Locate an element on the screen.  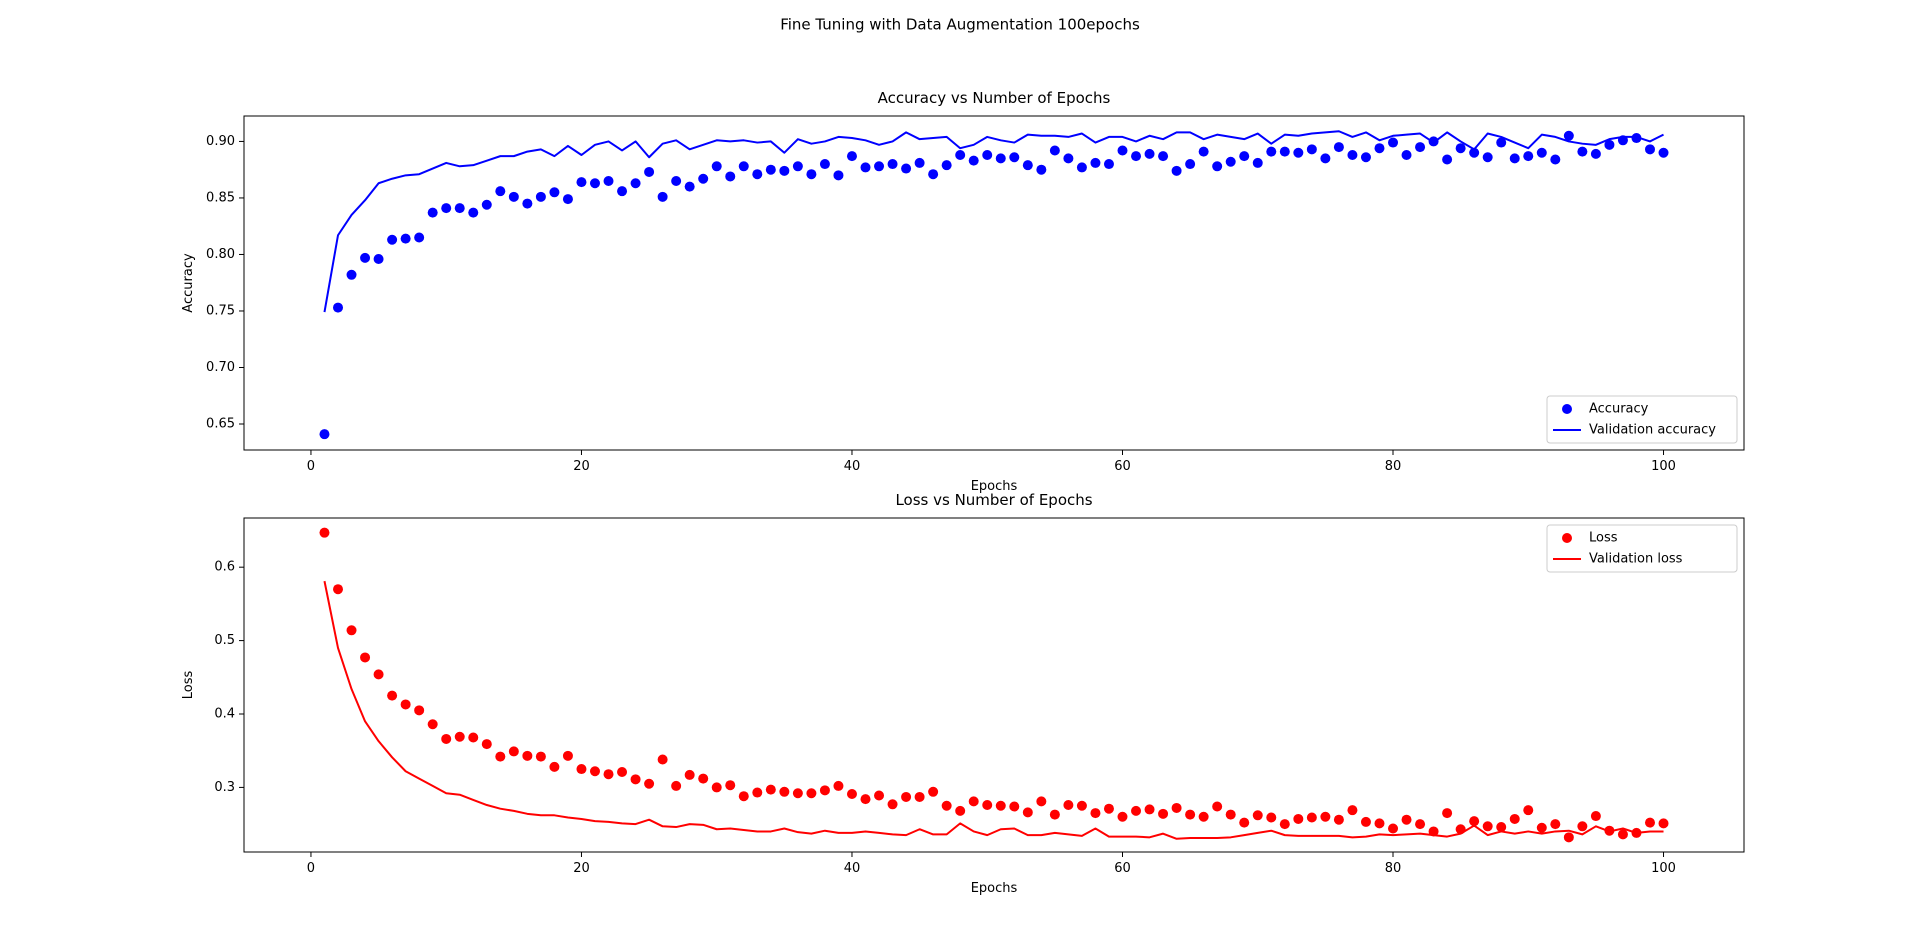
chart-title: Loss vs Number of Epochs is located at coordinates (993, 500).